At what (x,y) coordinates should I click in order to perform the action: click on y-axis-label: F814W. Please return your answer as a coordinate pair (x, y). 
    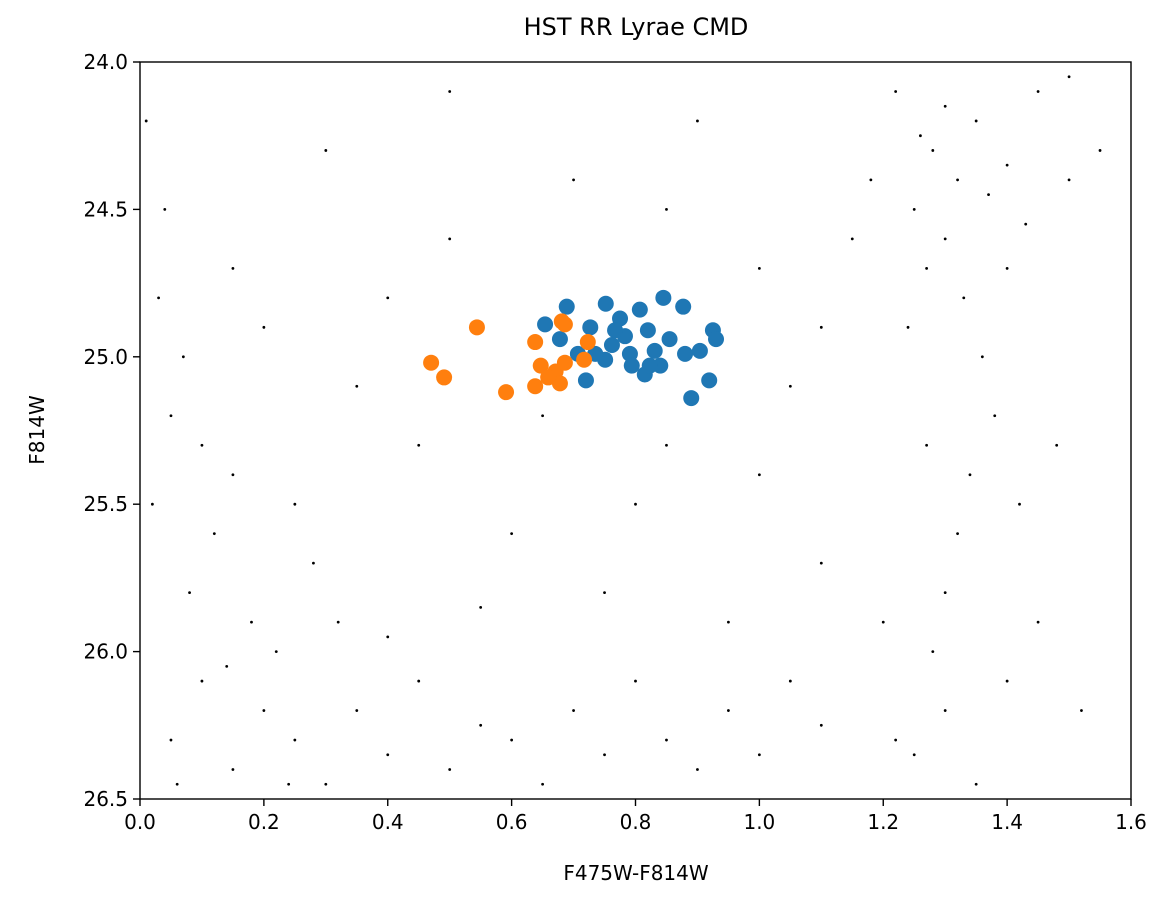
    Looking at the image, I should click on (37, 430).